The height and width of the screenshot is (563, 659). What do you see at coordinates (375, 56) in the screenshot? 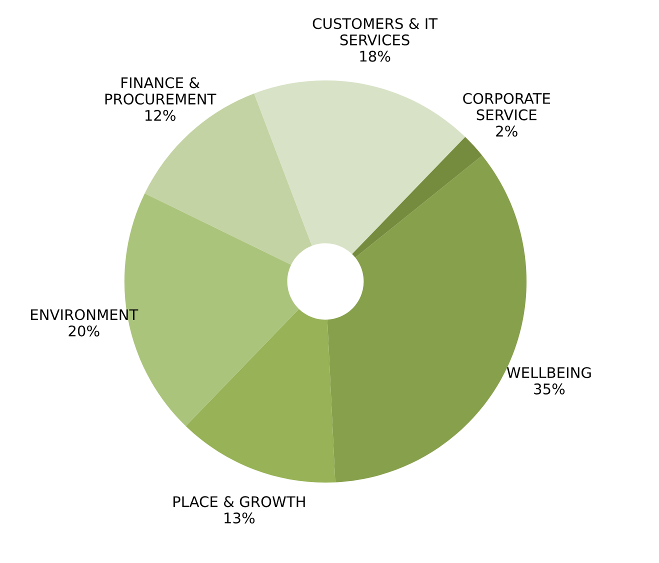
I see `data-label: 18%` at bounding box center [375, 56].